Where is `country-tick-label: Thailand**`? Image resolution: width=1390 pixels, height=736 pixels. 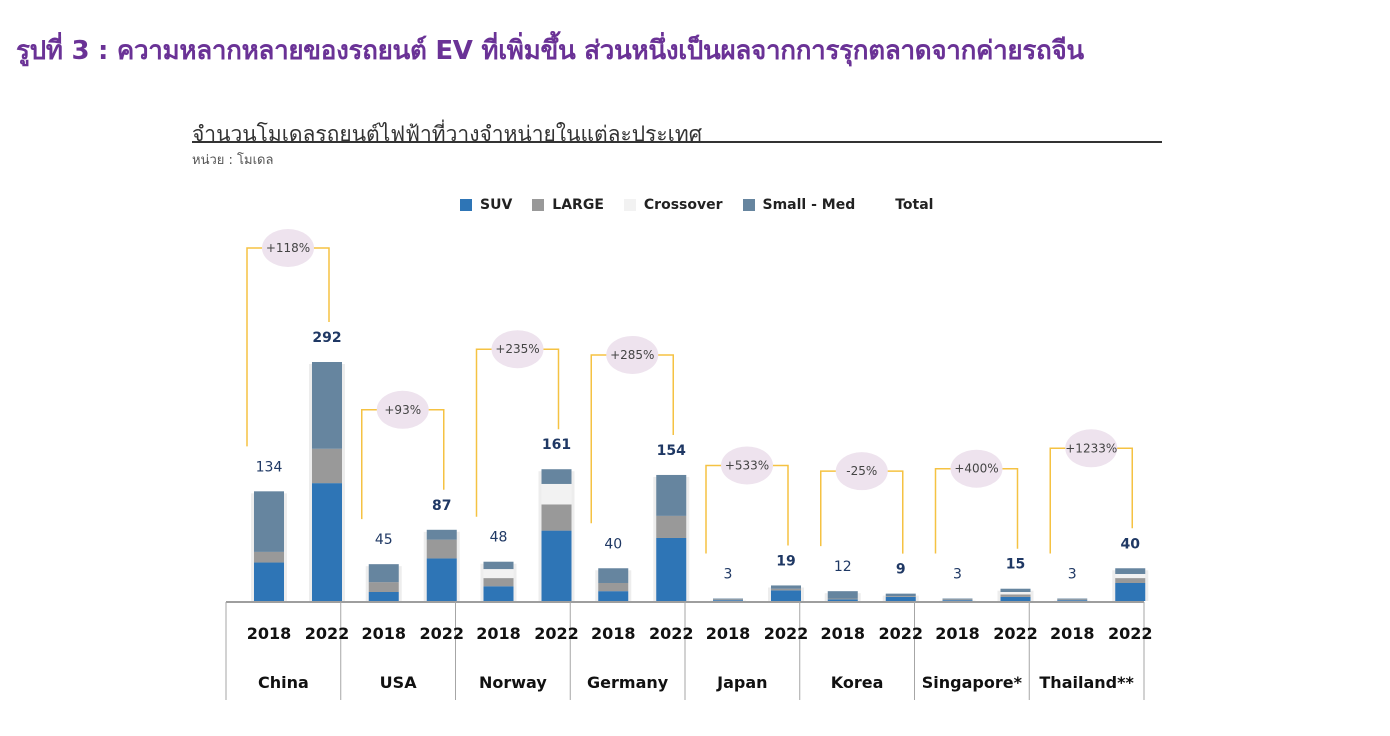 country-tick-label: Thailand** is located at coordinates (1086, 682).